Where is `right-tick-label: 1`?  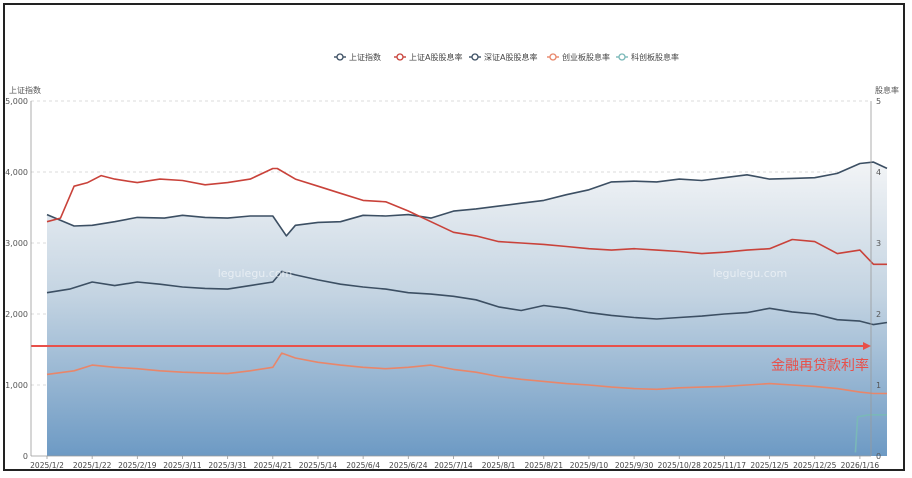
right-tick-label: 1 is located at coordinates (878, 385).